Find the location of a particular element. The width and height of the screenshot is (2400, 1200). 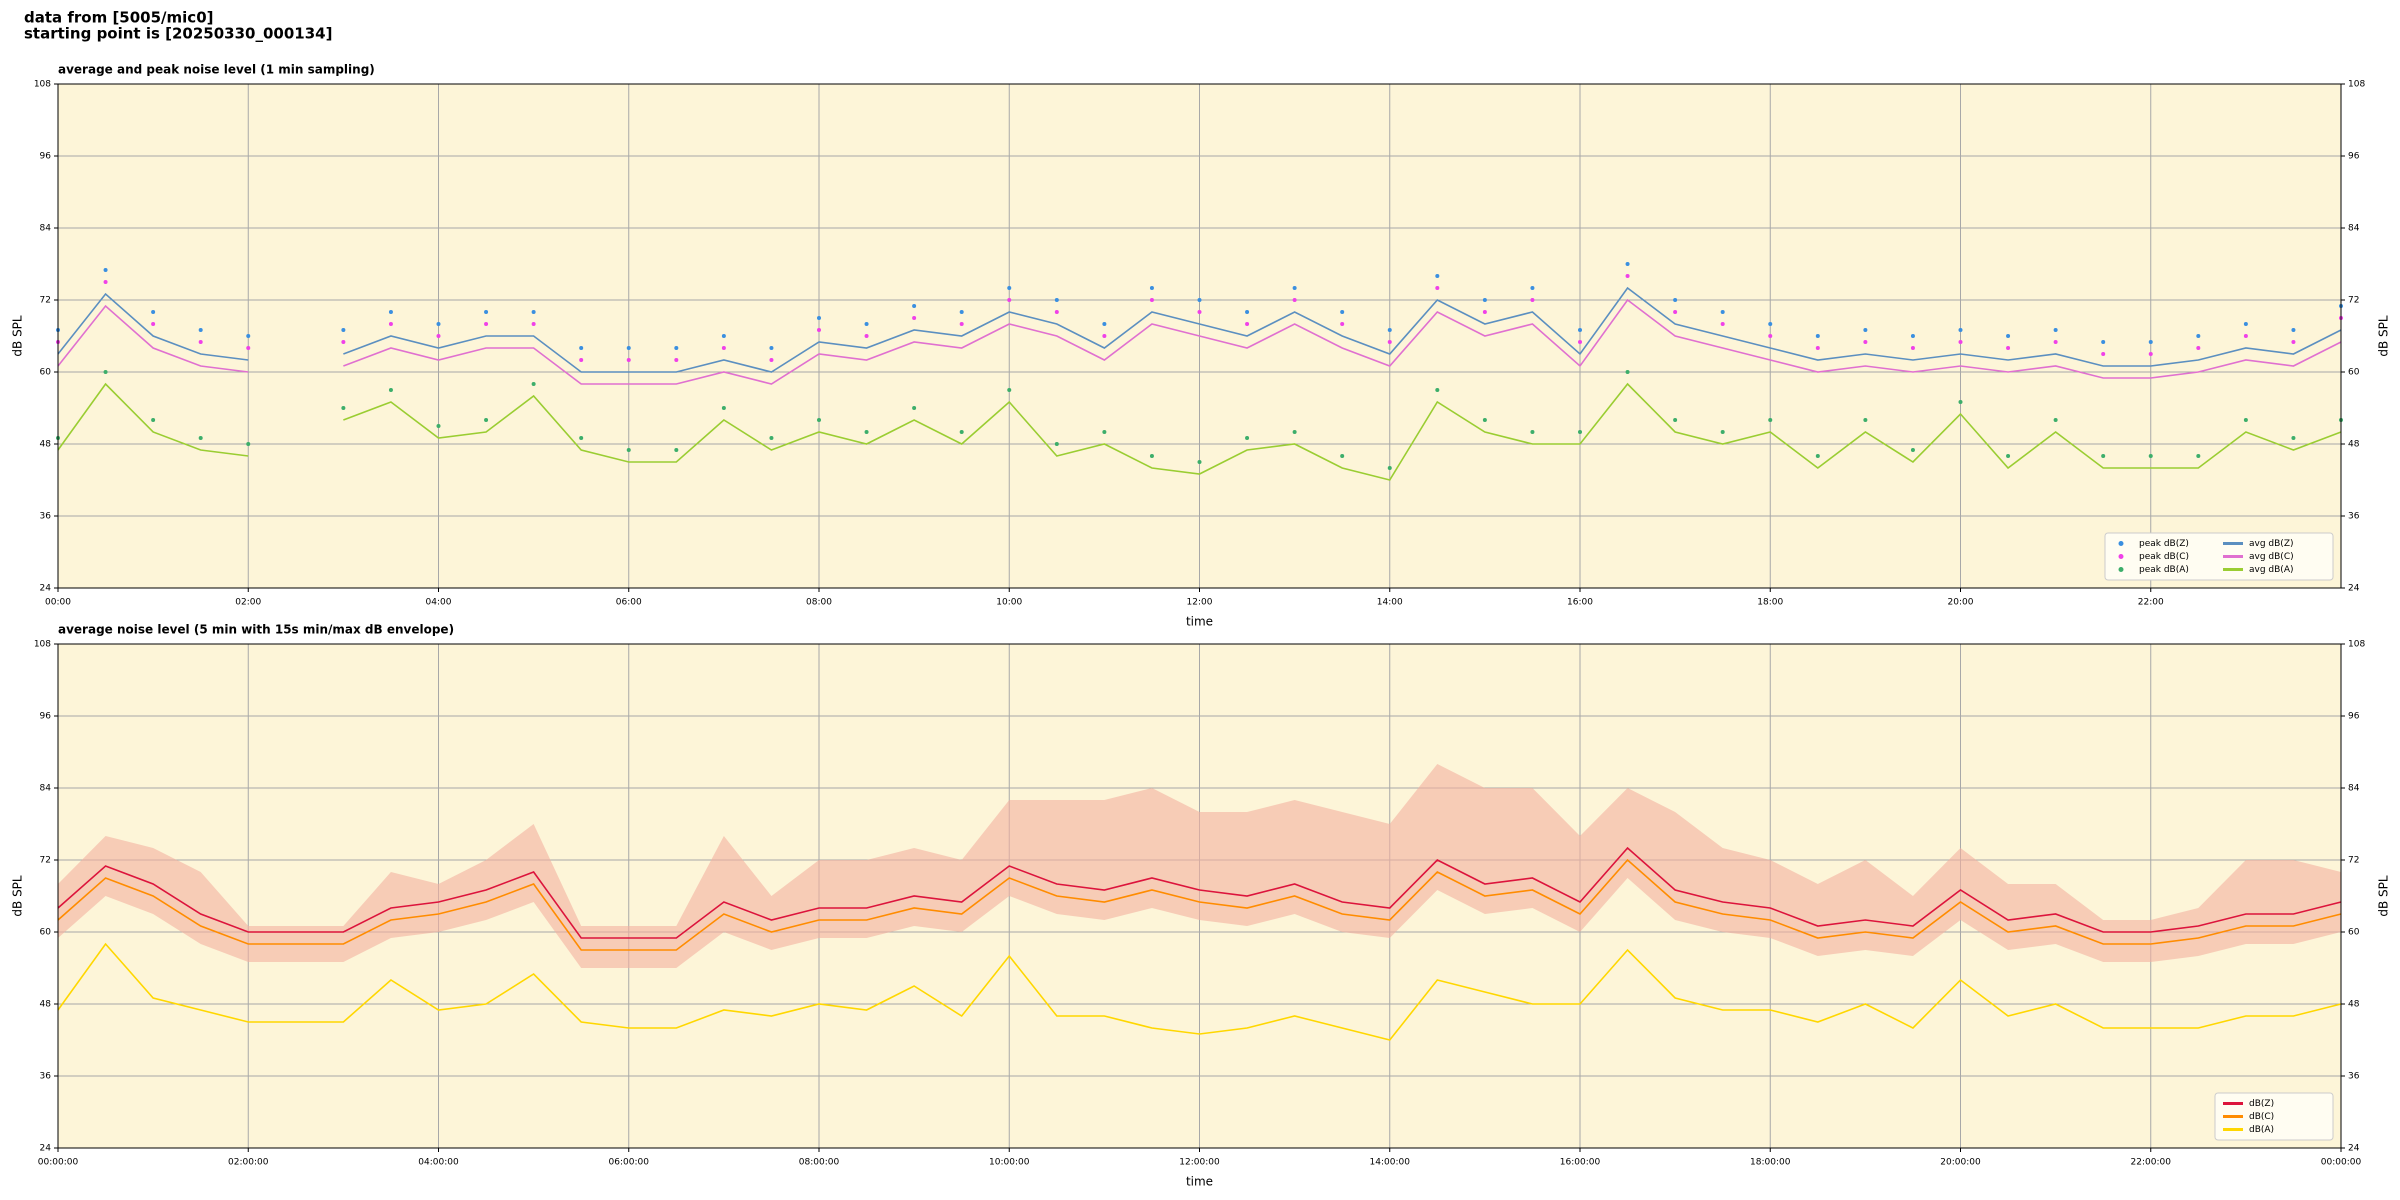

x-tick-label: 02:00 is located at coordinates (248, 603).